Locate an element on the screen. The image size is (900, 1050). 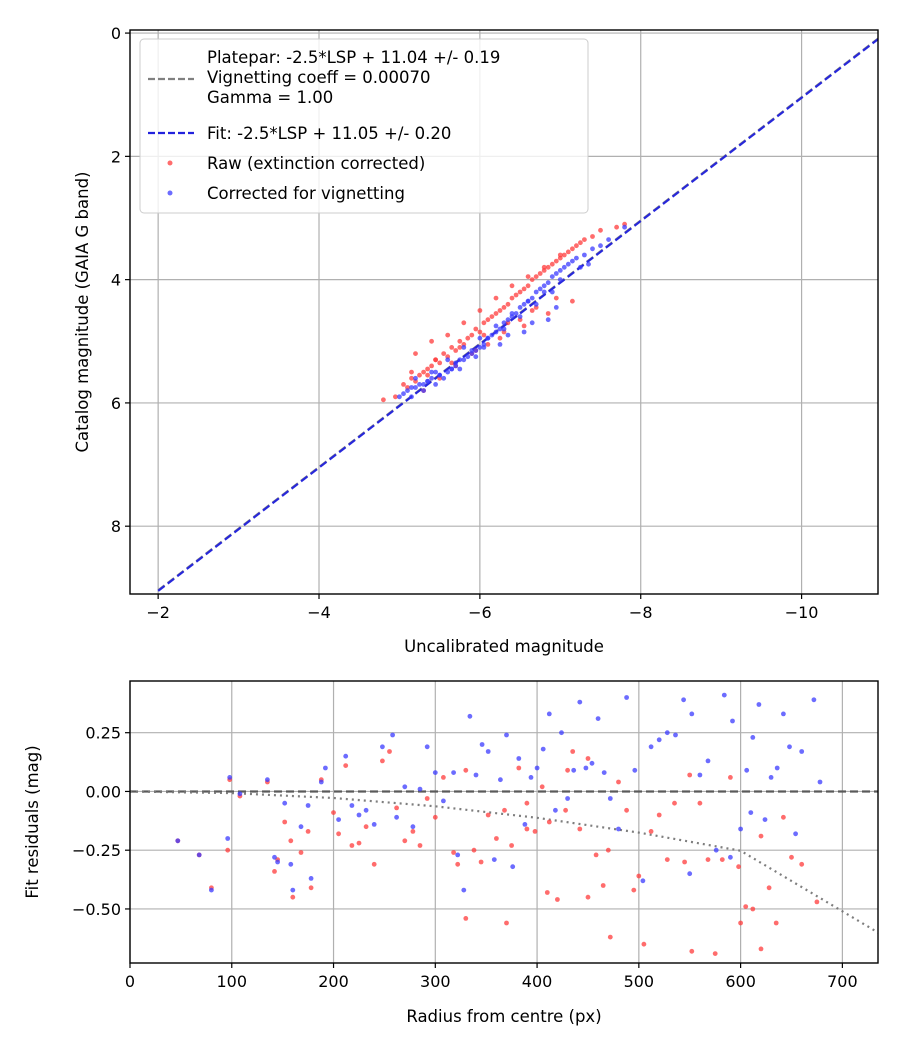
y-tick-label: 2 is located at coordinates (116, 156).